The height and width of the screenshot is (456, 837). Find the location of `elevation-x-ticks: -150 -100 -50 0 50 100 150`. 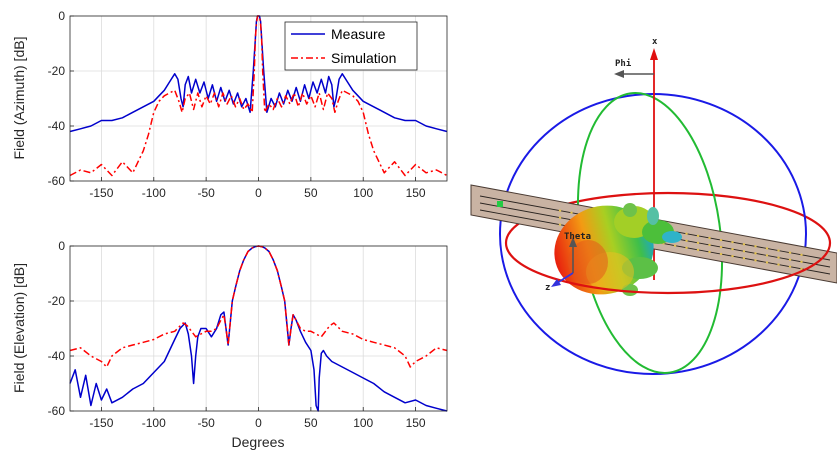

elevation-x-ticks: -150 -100 -50 0 50 100 150 is located at coordinates (257, 418).